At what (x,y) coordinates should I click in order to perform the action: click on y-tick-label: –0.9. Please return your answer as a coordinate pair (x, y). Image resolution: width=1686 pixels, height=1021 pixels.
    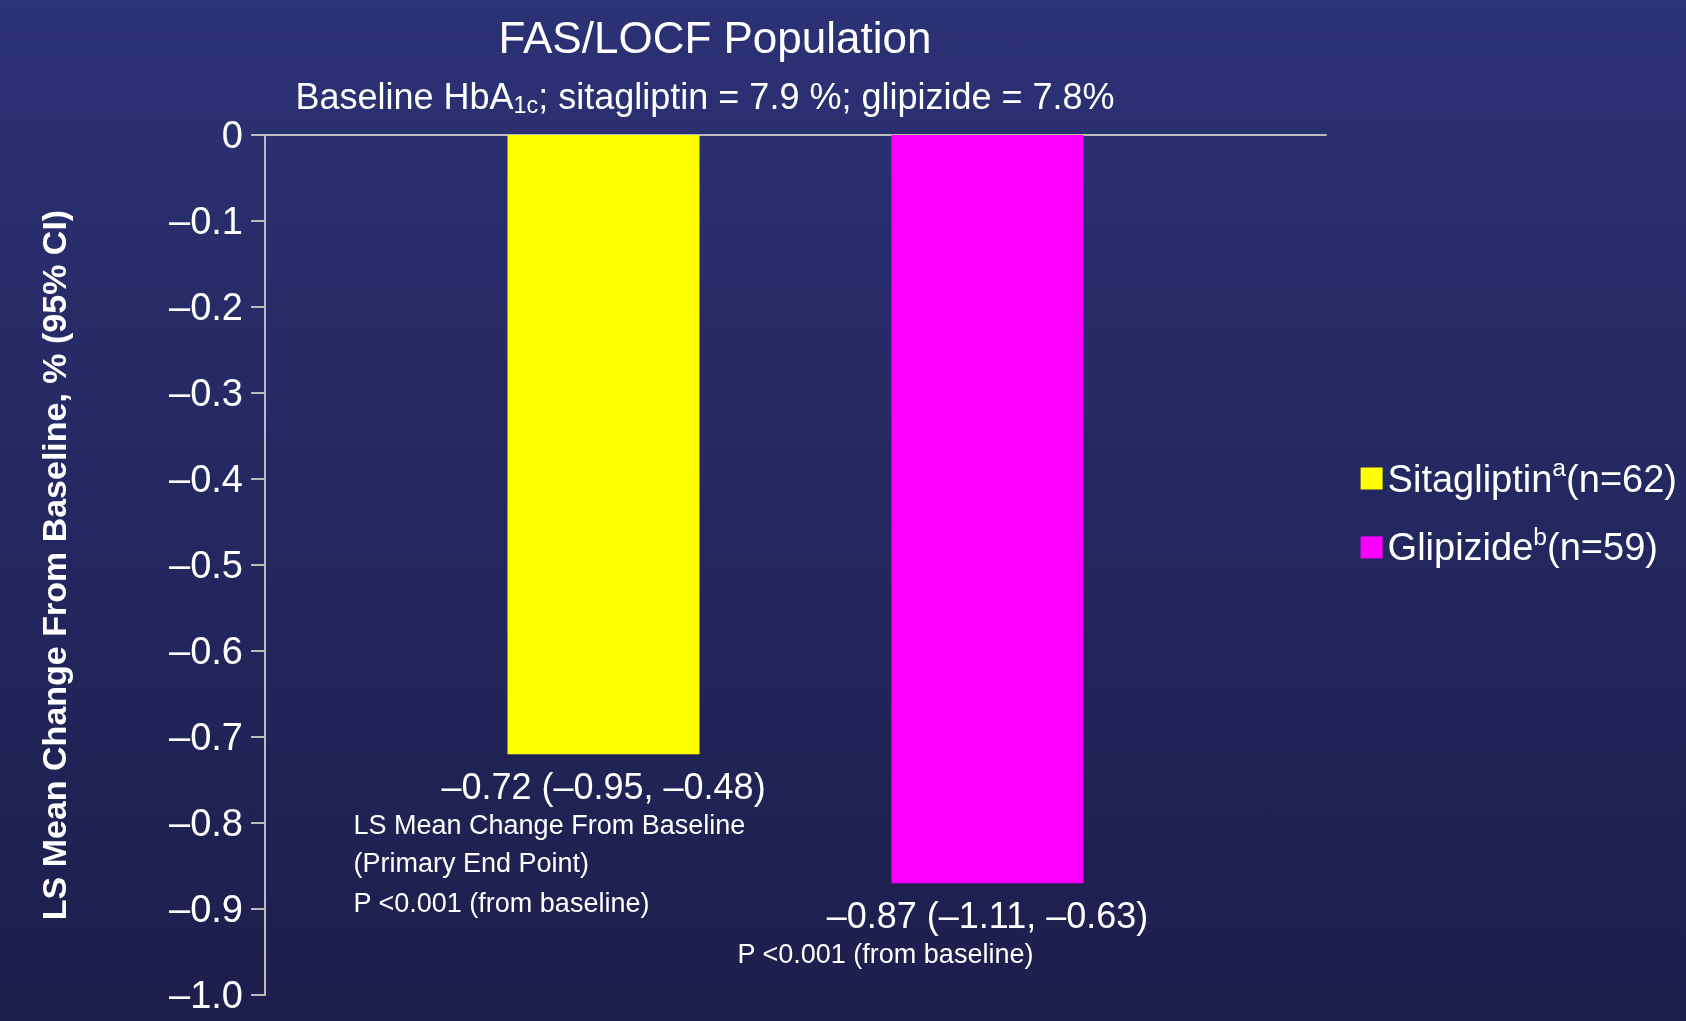
    Looking at the image, I should click on (206, 909).